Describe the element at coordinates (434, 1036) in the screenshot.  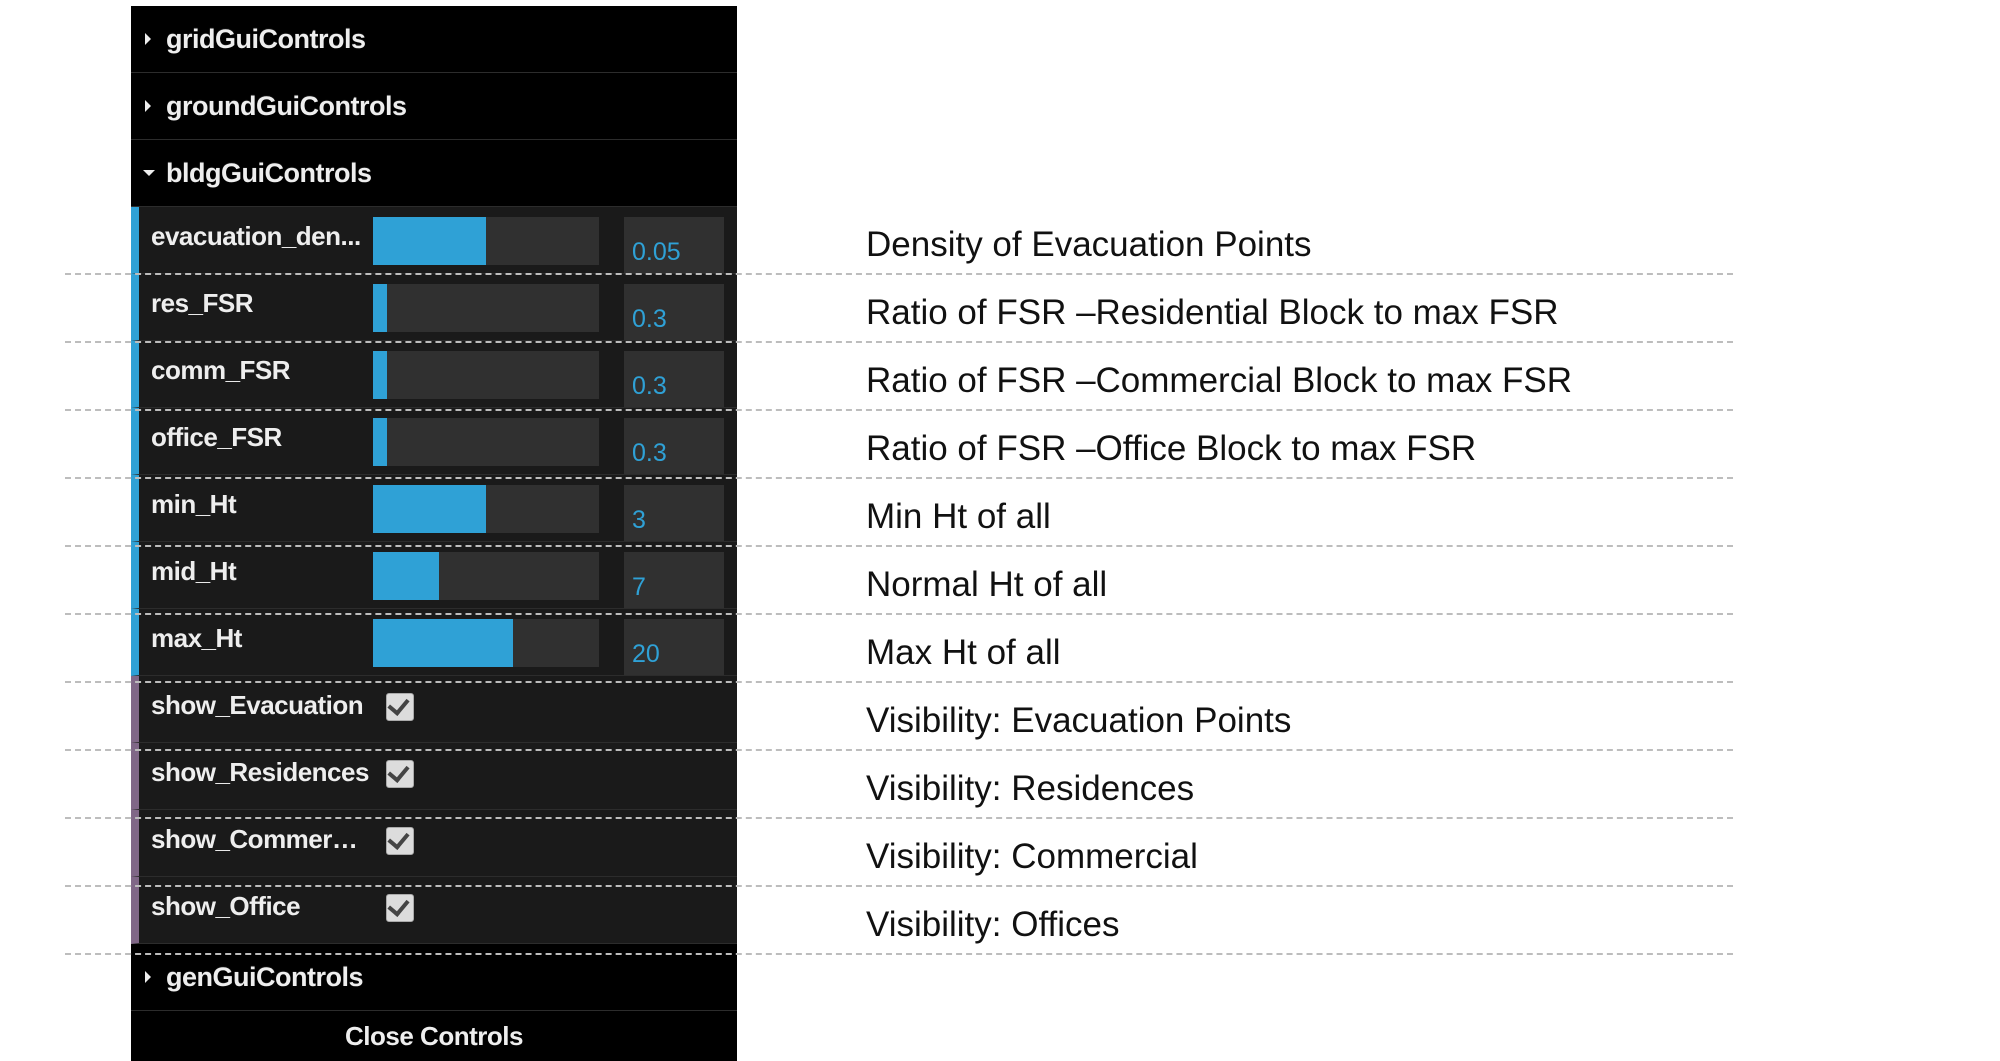
I see `close-controls-button: Close Controls` at that location.